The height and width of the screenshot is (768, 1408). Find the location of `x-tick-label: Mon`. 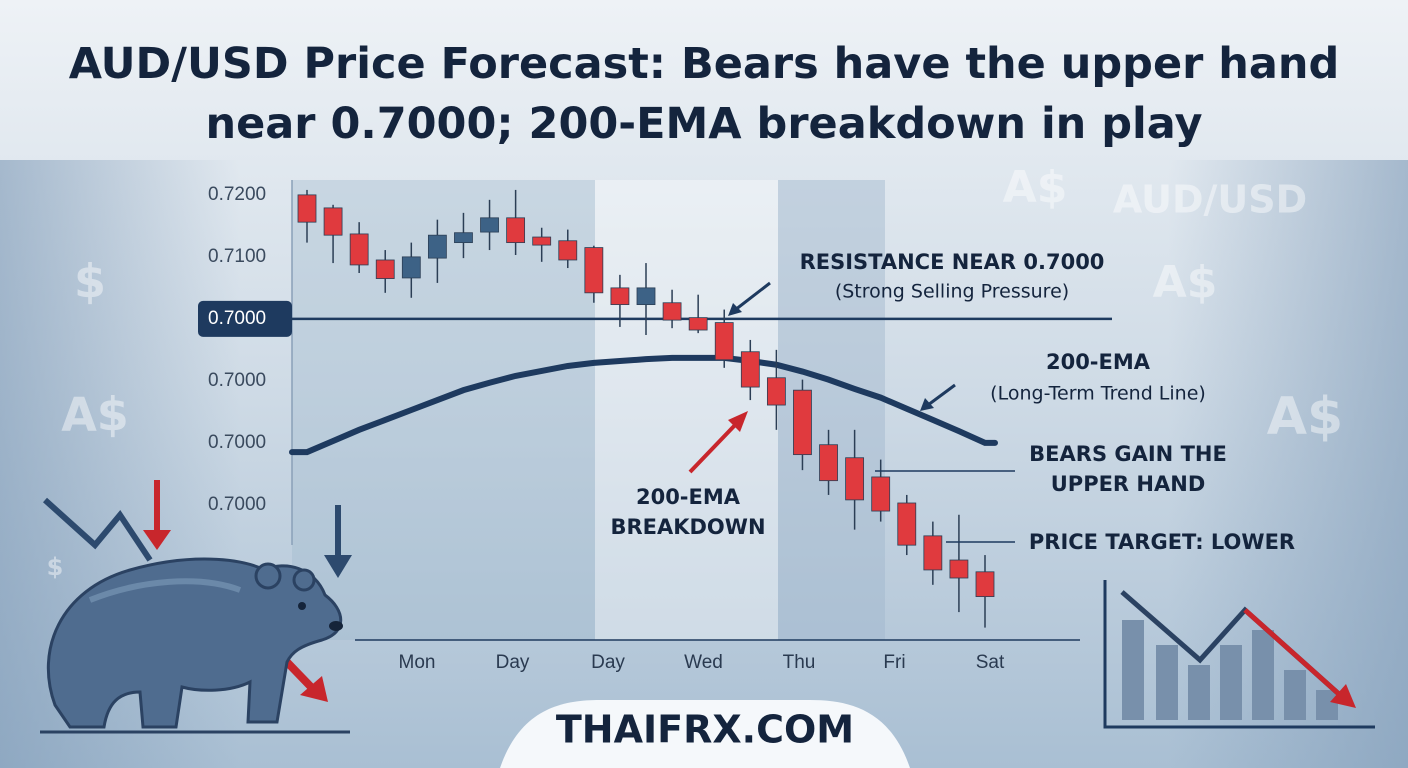

x-tick-label: Mon is located at coordinates (417, 662).